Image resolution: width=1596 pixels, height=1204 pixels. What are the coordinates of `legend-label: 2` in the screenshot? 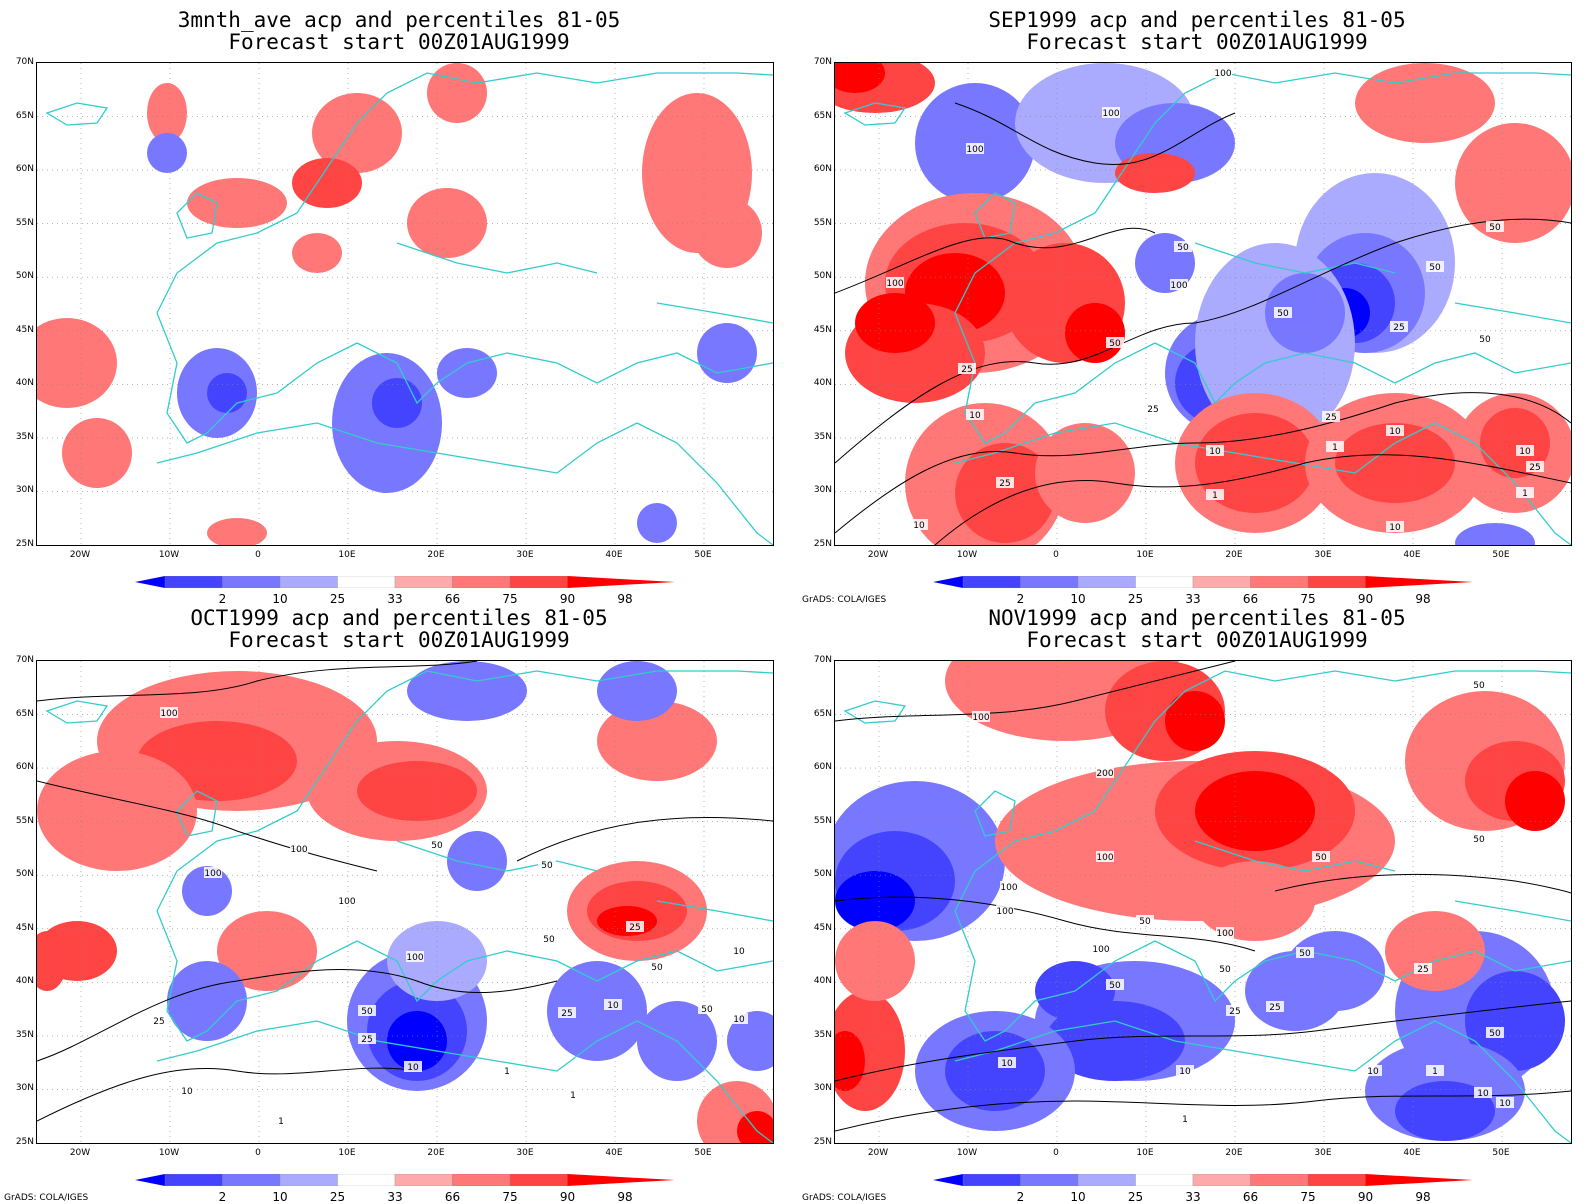 It's located at (222, 599).